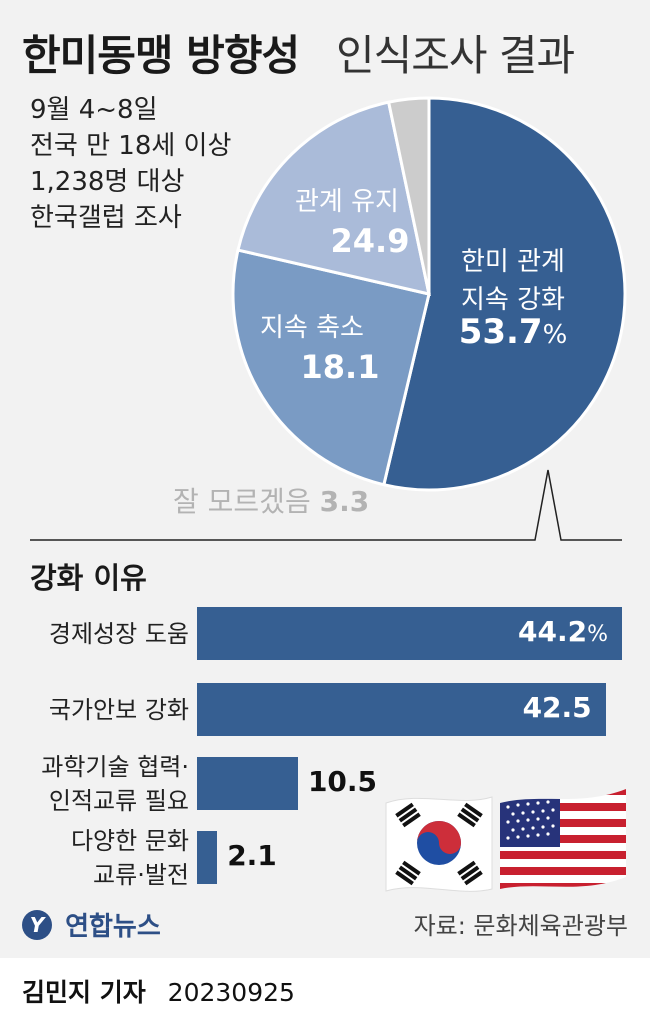 The image size is (650, 1019). I want to click on bar-value-label: 10.5, so click(342, 781).